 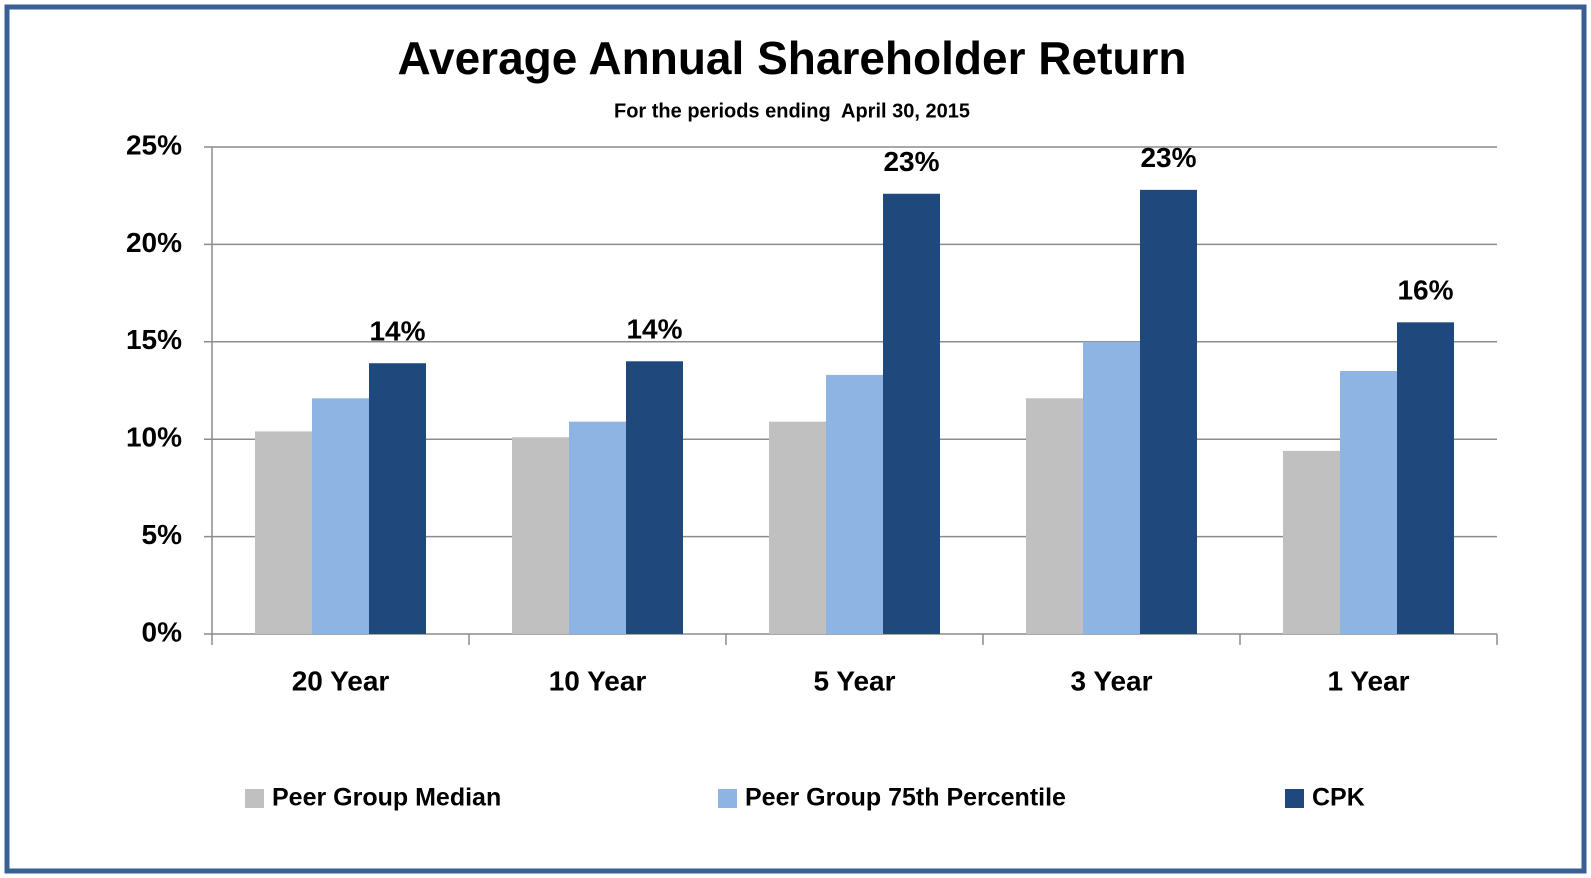 What do you see at coordinates (1111, 680) in the screenshot?
I see `x-tick-label: 3 Year` at bounding box center [1111, 680].